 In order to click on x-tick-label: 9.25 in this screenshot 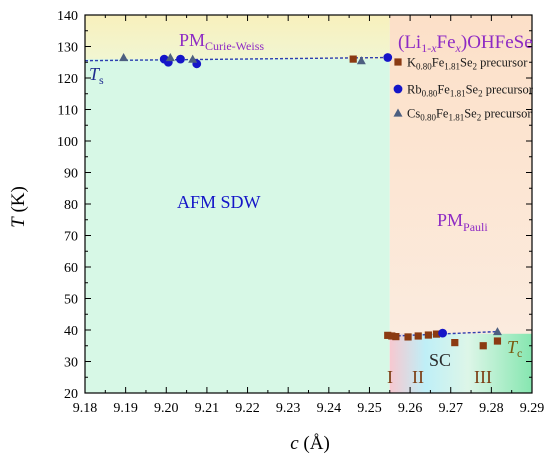, I will do `click(369, 408)`.